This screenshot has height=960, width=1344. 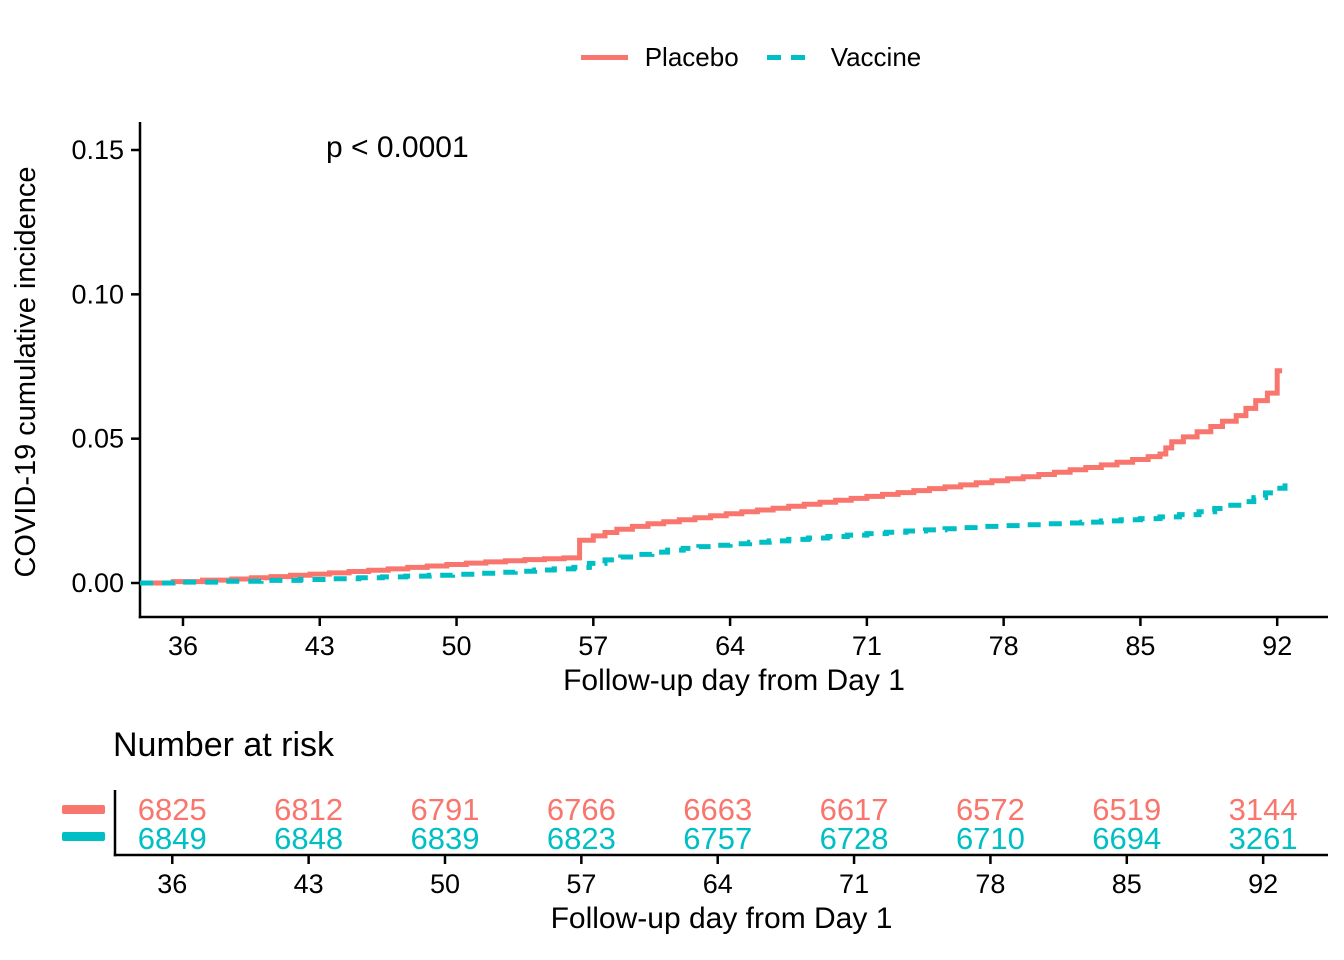 I want to click on legend-item-vaccine: Vaccine, so click(x=844, y=57).